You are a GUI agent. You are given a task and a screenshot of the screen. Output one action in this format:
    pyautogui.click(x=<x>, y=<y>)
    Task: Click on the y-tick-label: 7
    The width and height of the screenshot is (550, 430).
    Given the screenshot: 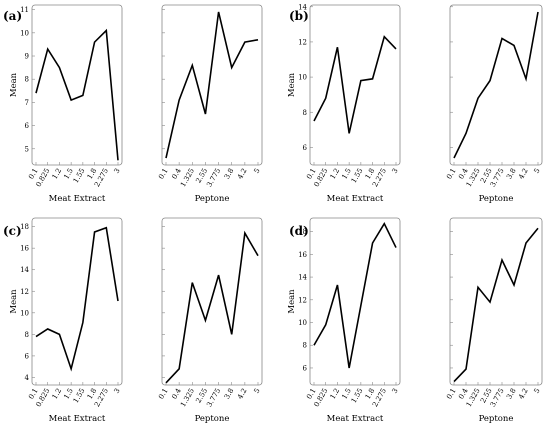 What is the action you would take?
    pyautogui.click(x=27, y=103)
    